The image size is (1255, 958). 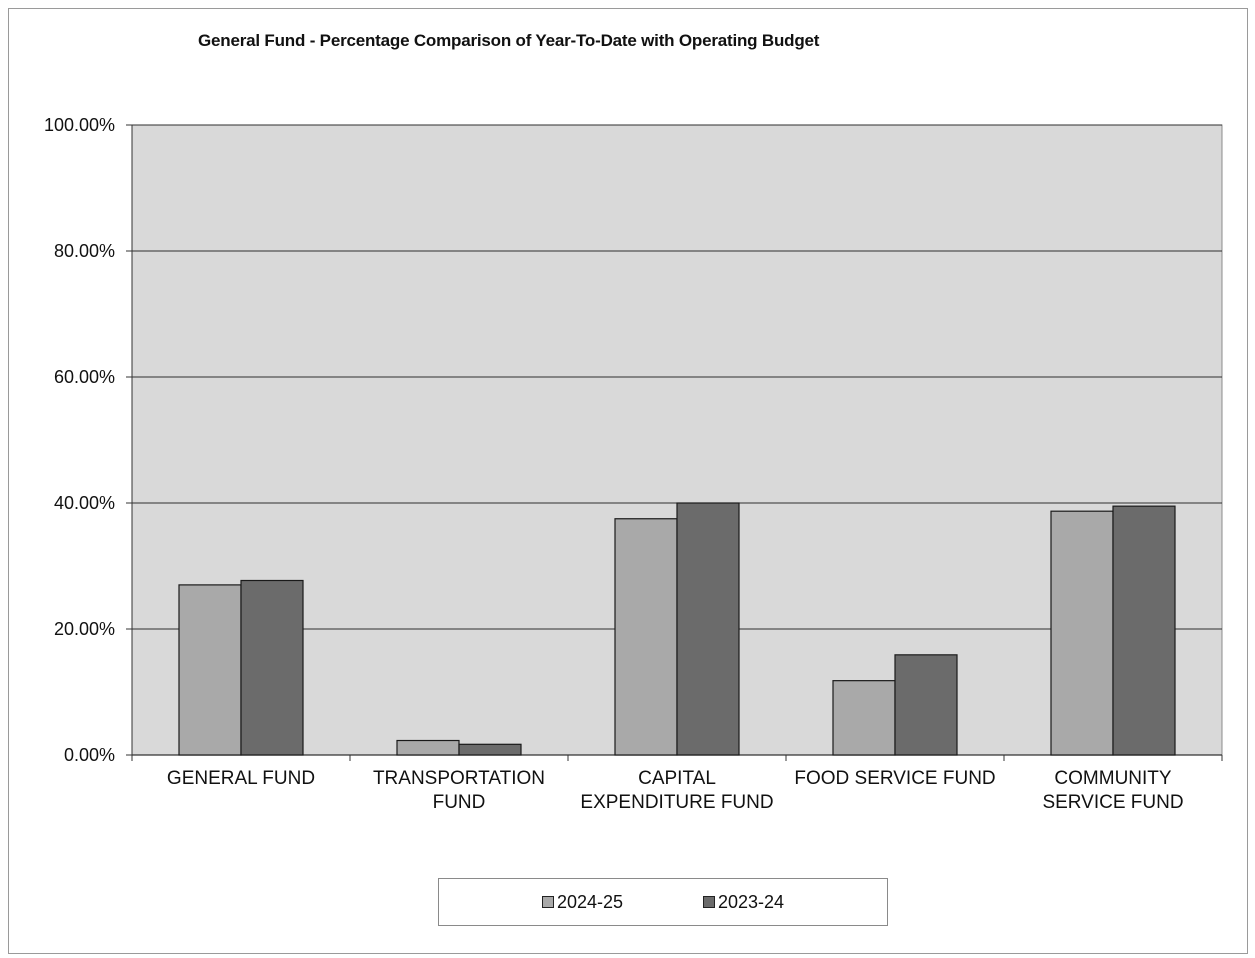 What do you see at coordinates (1112, 778) in the screenshot?
I see `x-tick-label: COMMUNITY` at bounding box center [1112, 778].